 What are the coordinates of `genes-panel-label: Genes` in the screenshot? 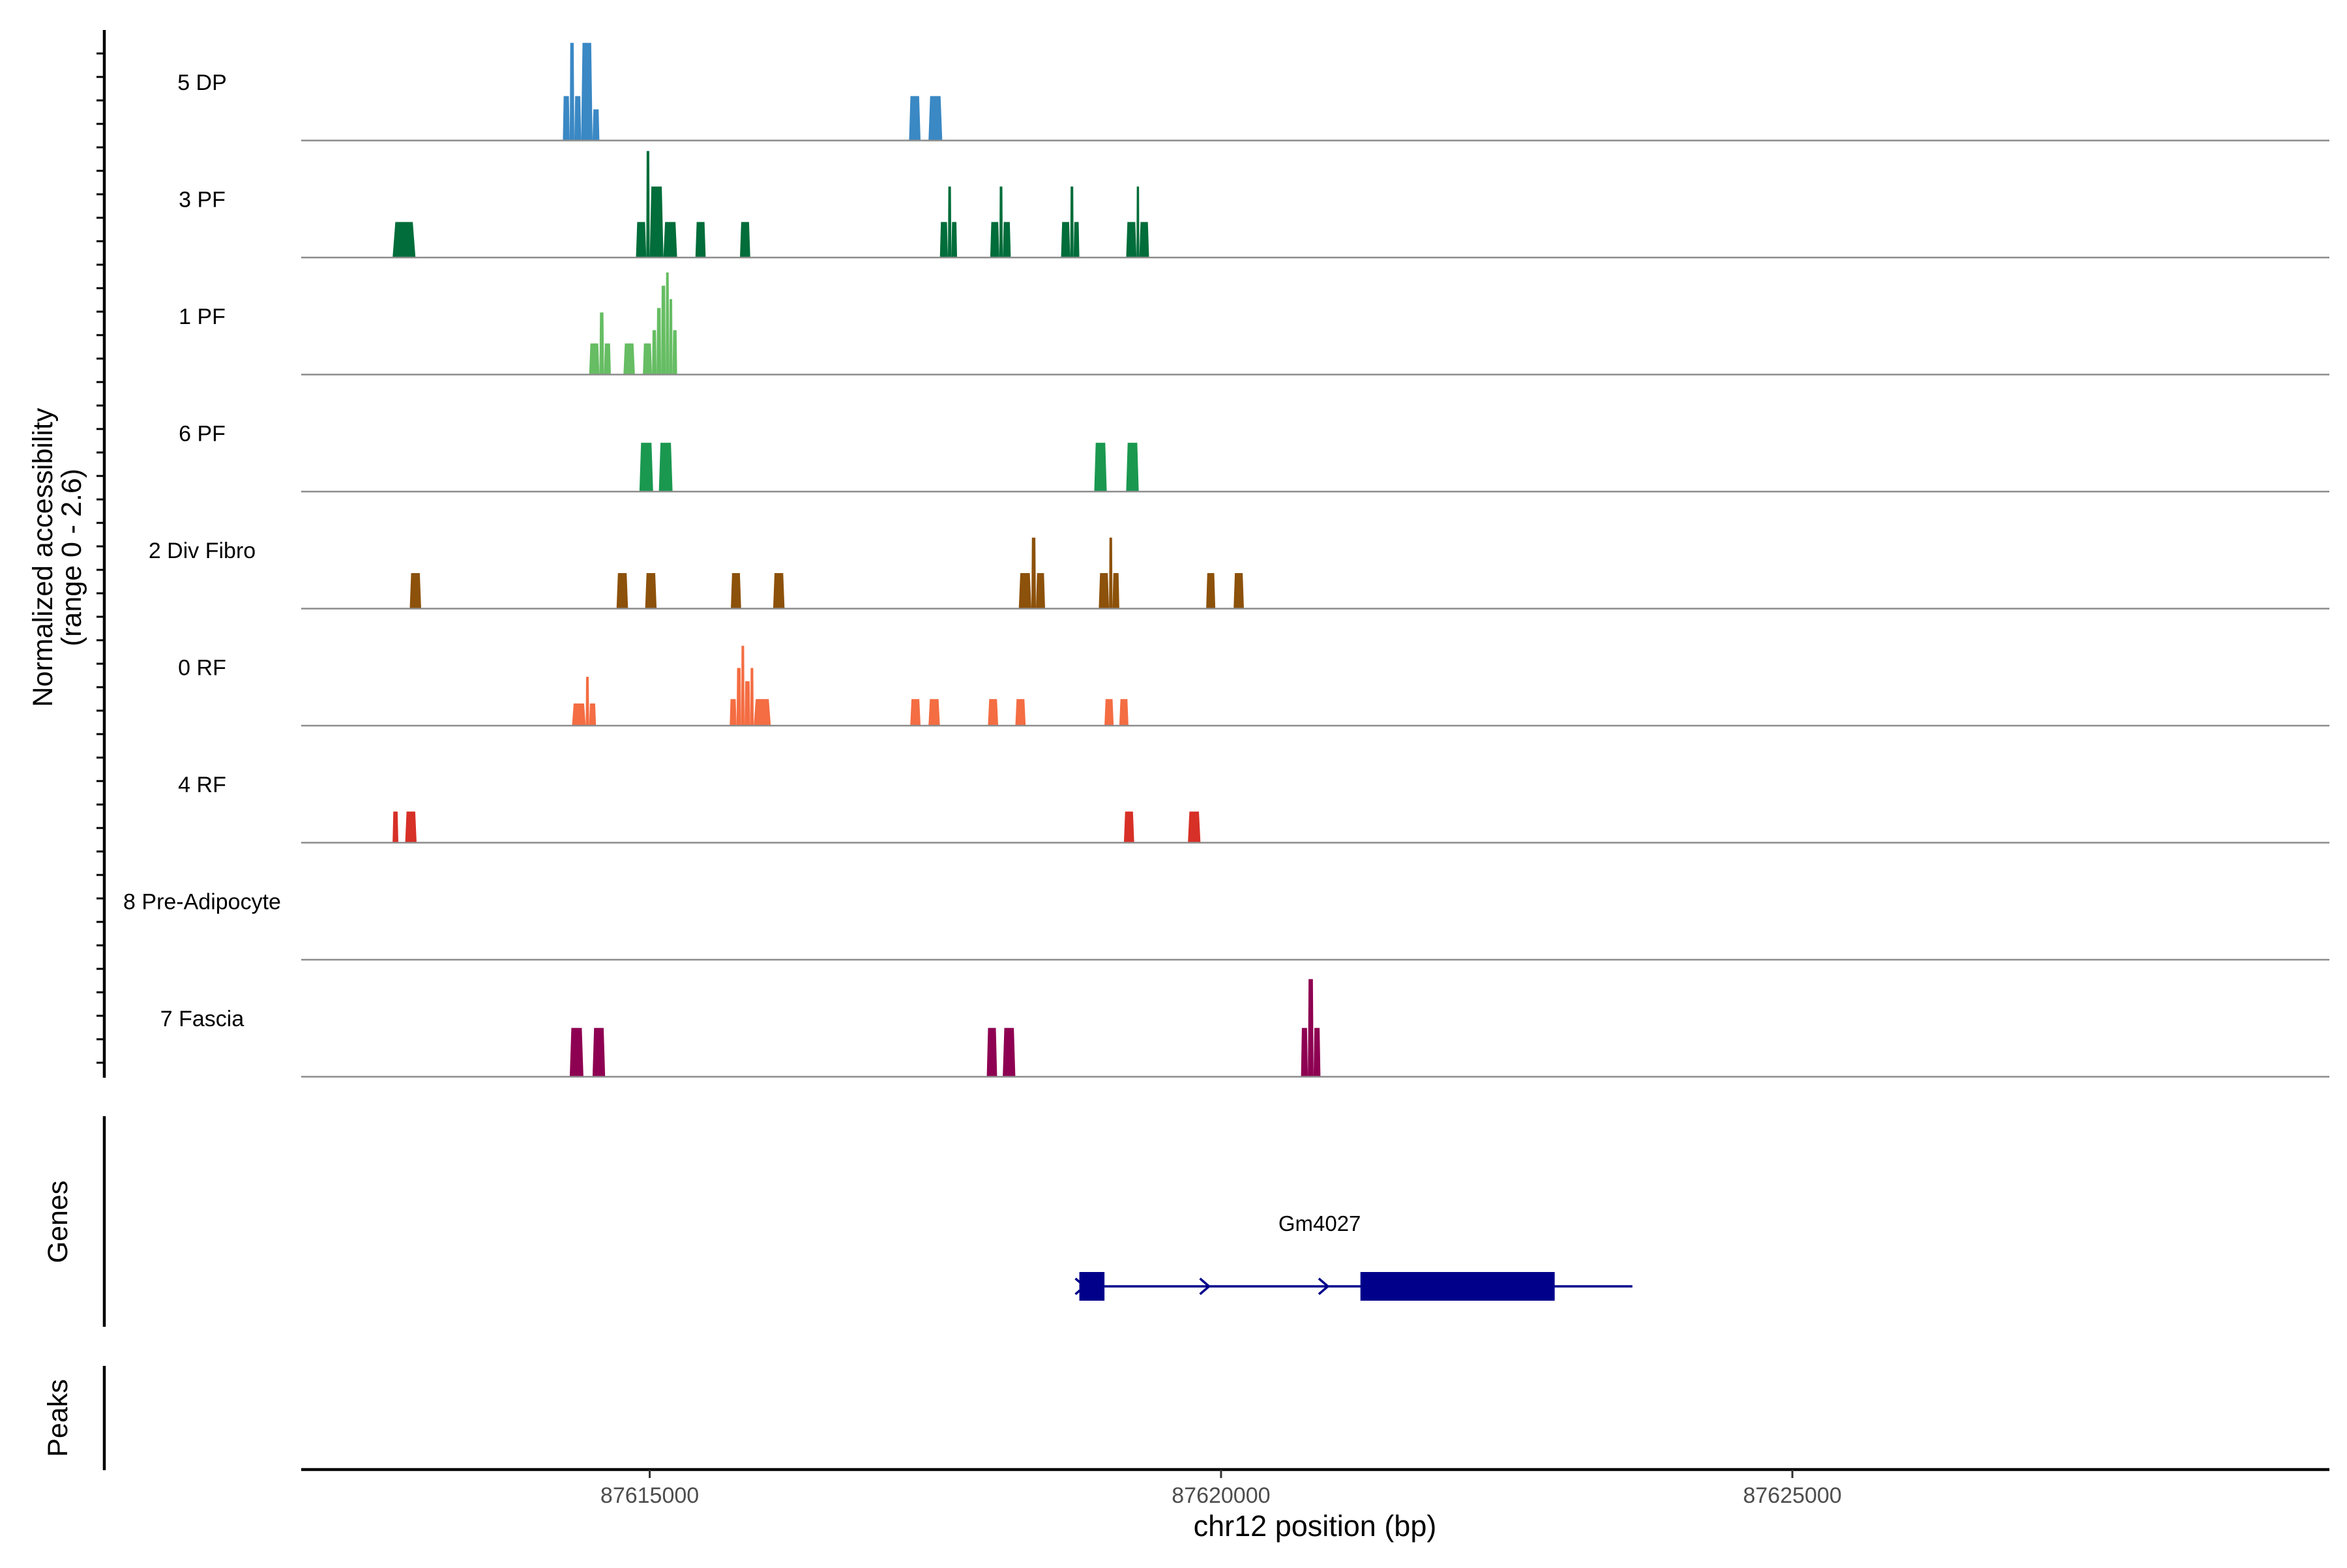 It's located at (58, 1223).